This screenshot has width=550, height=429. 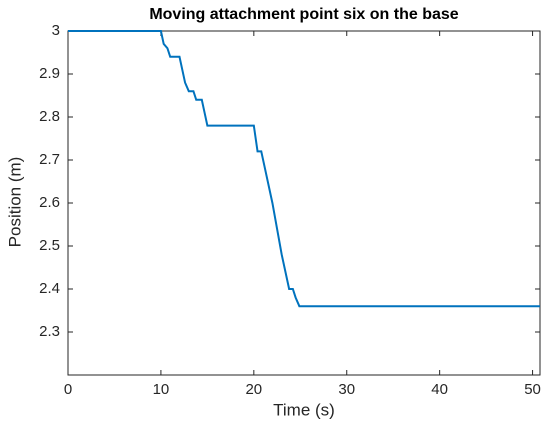 What do you see at coordinates (49, 116) in the screenshot?
I see `y-tick-label: 2.8` at bounding box center [49, 116].